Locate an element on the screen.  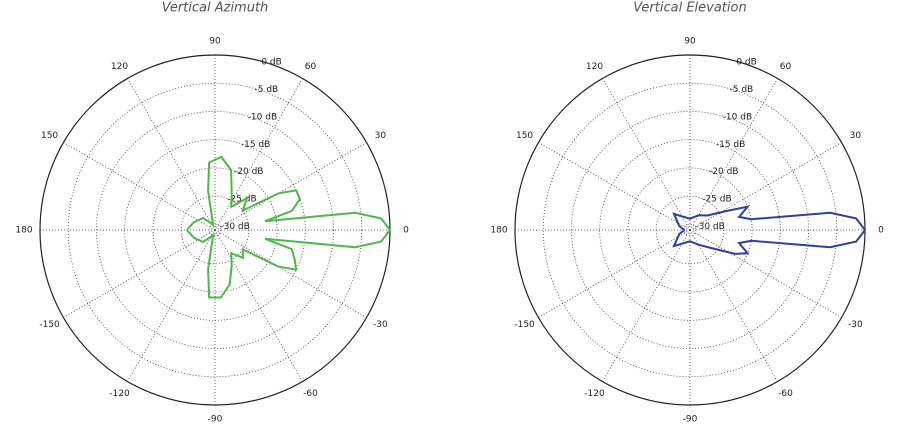
chart-title: Vertical Azimuth is located at coordinates (215, 8).